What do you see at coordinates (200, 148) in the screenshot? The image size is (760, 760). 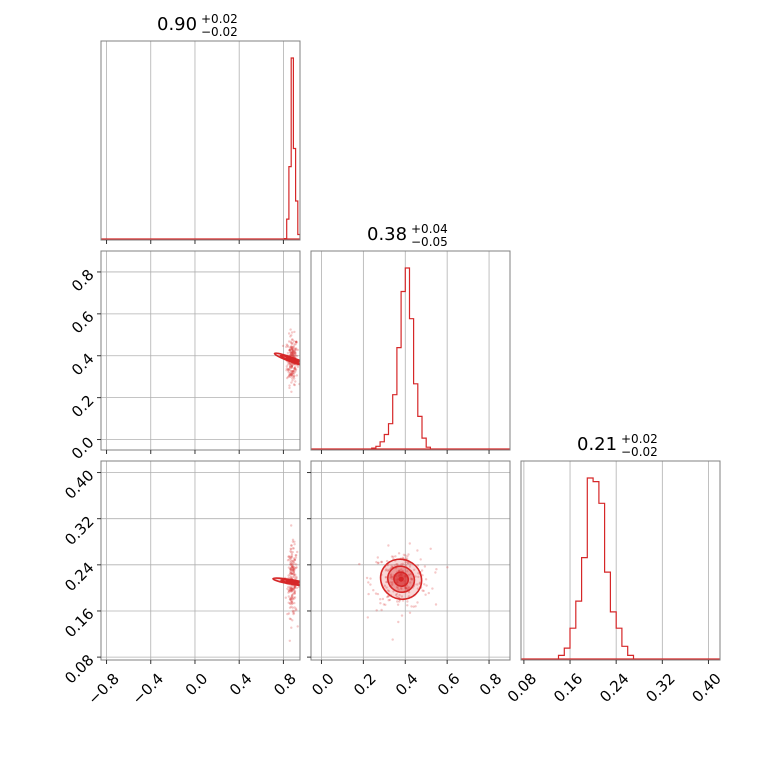 I see `panel-content` at bounding box center [200, 148].